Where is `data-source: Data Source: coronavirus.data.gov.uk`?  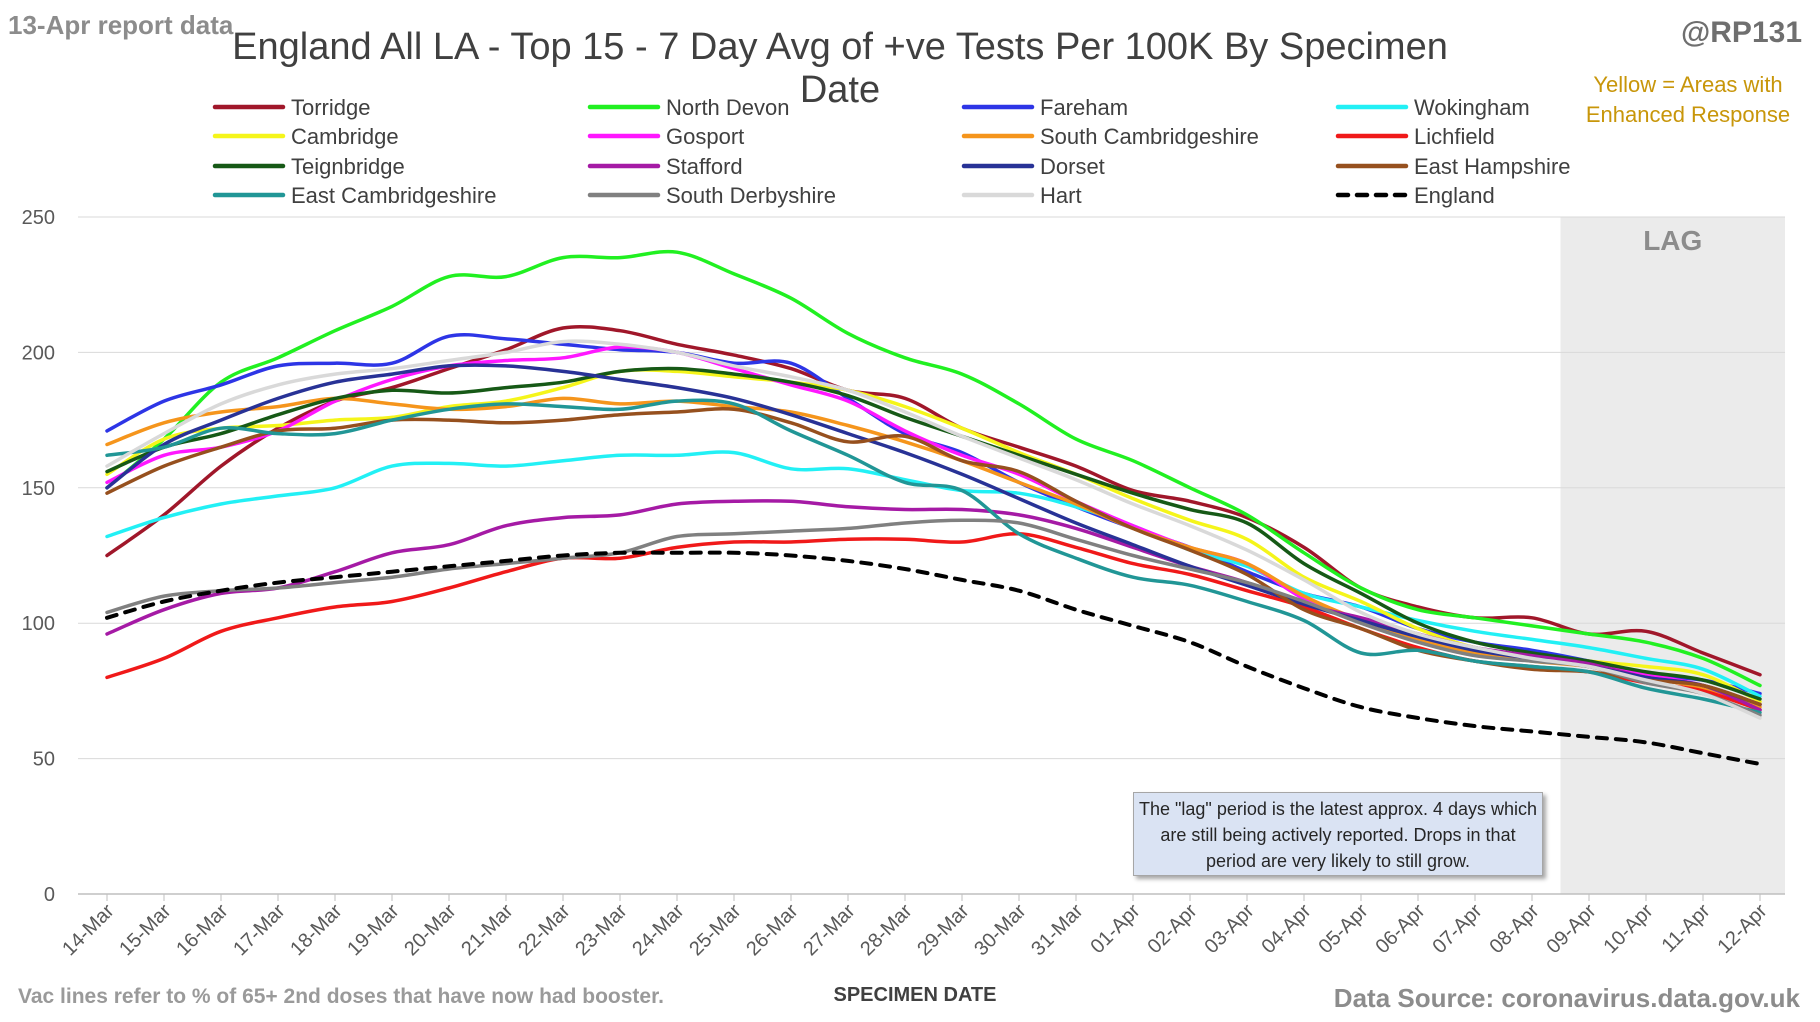 data-source: Data Source: coronavirus.data.gov.uk is located at coordinates (1566, 998).